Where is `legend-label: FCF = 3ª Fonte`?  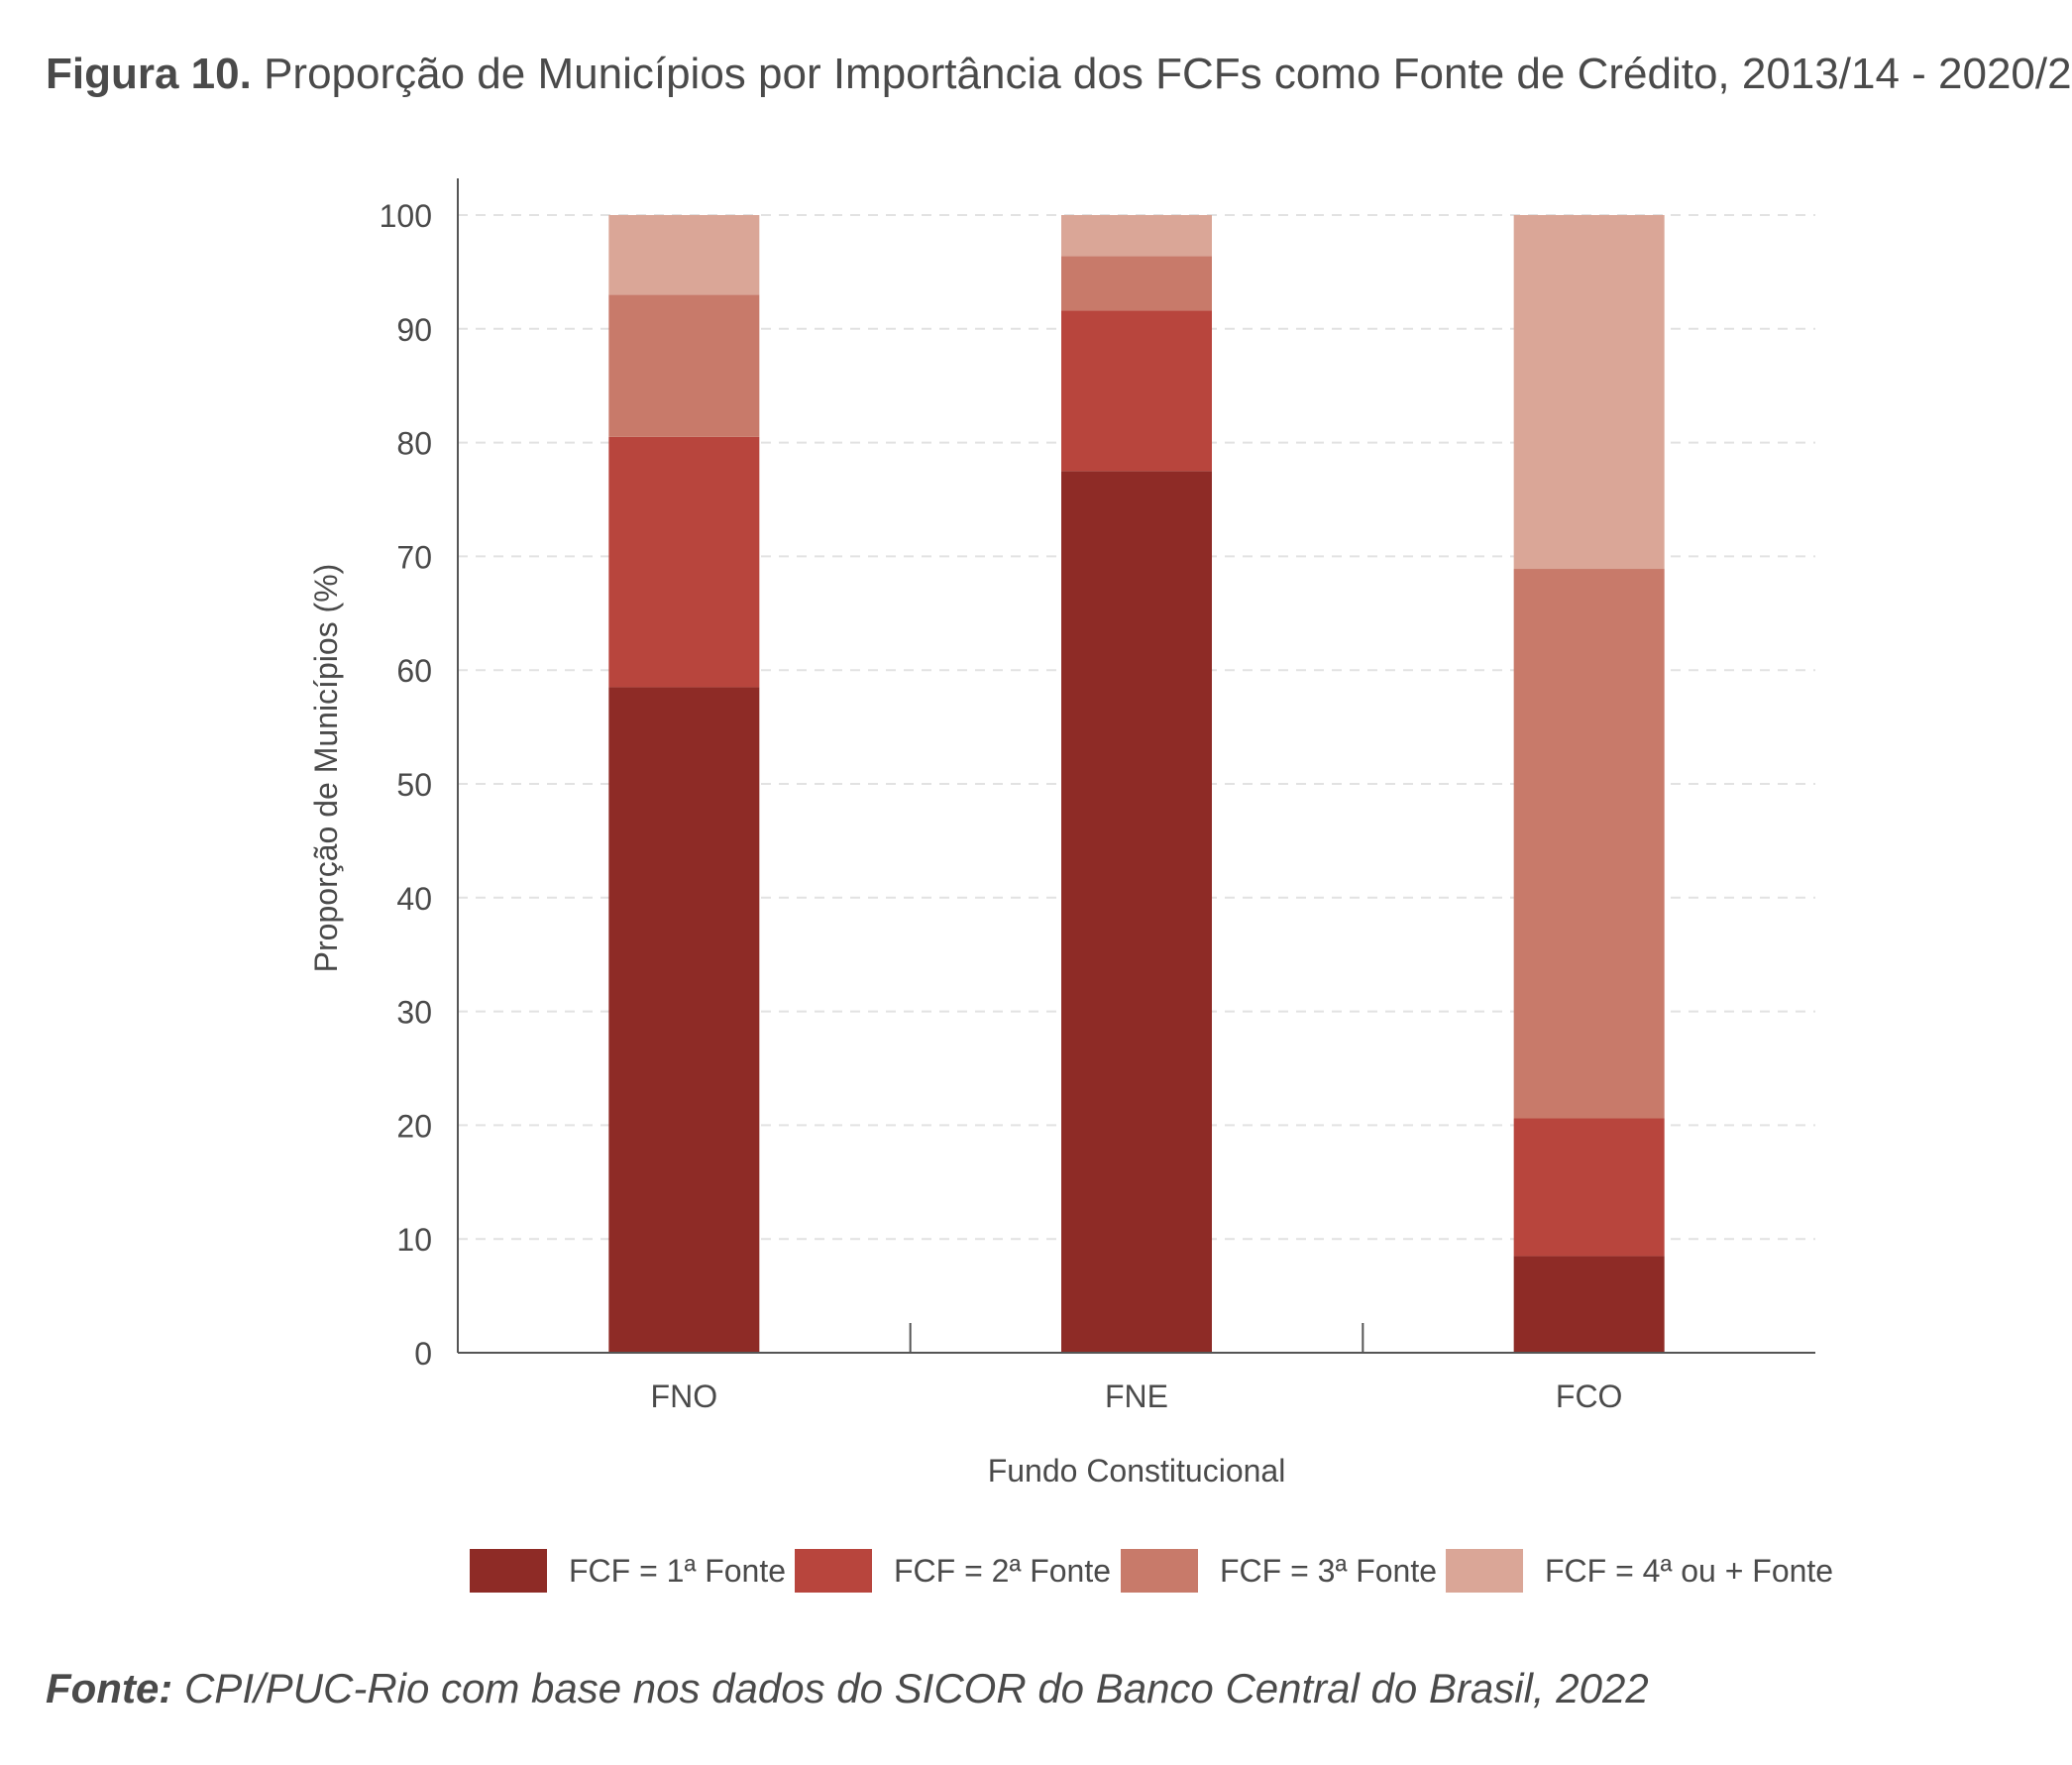 legend-label: FCF = 3ª Fonte is located at coordinates (1329, 1571).